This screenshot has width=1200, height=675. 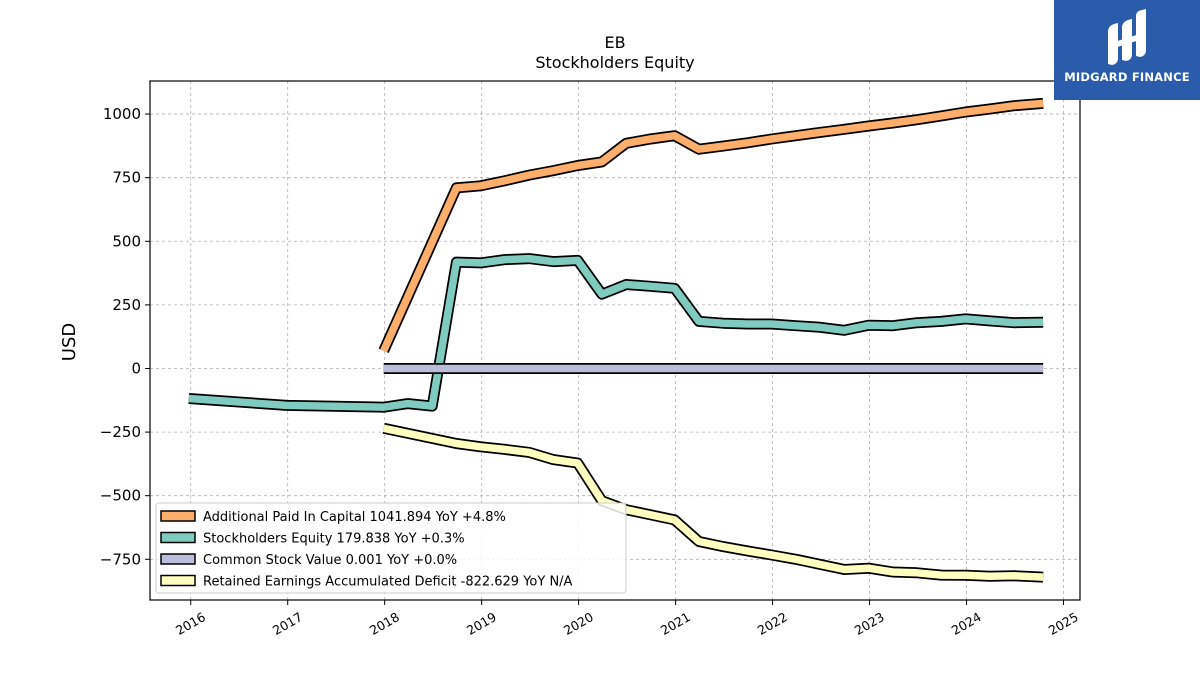 What do you see at coordinates (869, 623) in the screenshot?
I see `x-tick-label: 2023` at bounding box center [869, 623].